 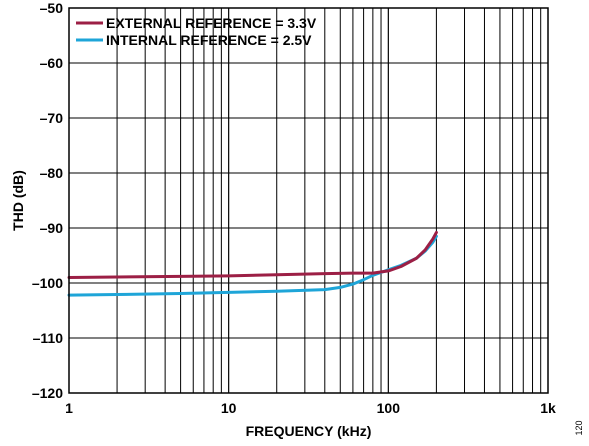 I want to click on y-tick-label: –70, so click(x=52, y=118).